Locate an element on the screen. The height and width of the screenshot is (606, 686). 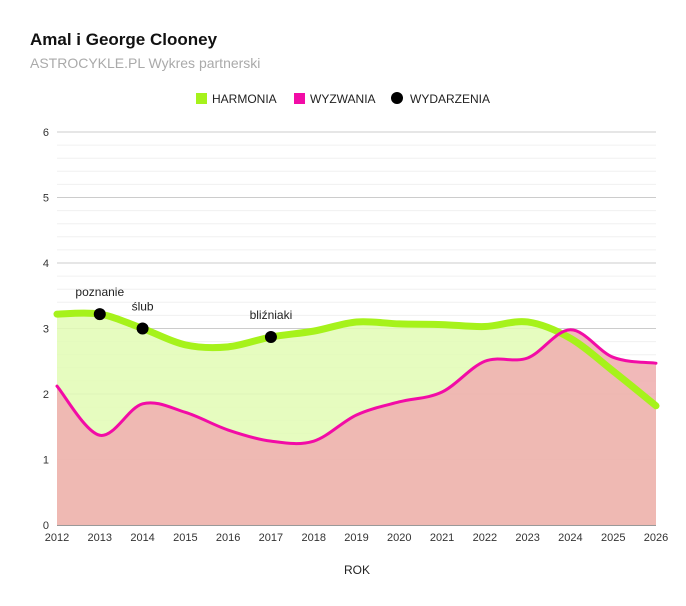
legend-label-wyzwania: WYZWANIA is located at coordinates (343, 99).